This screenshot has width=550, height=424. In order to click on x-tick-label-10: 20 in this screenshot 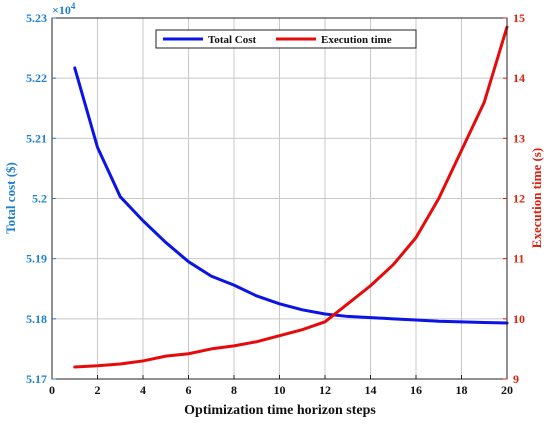, I will do `click(507, 390)`.